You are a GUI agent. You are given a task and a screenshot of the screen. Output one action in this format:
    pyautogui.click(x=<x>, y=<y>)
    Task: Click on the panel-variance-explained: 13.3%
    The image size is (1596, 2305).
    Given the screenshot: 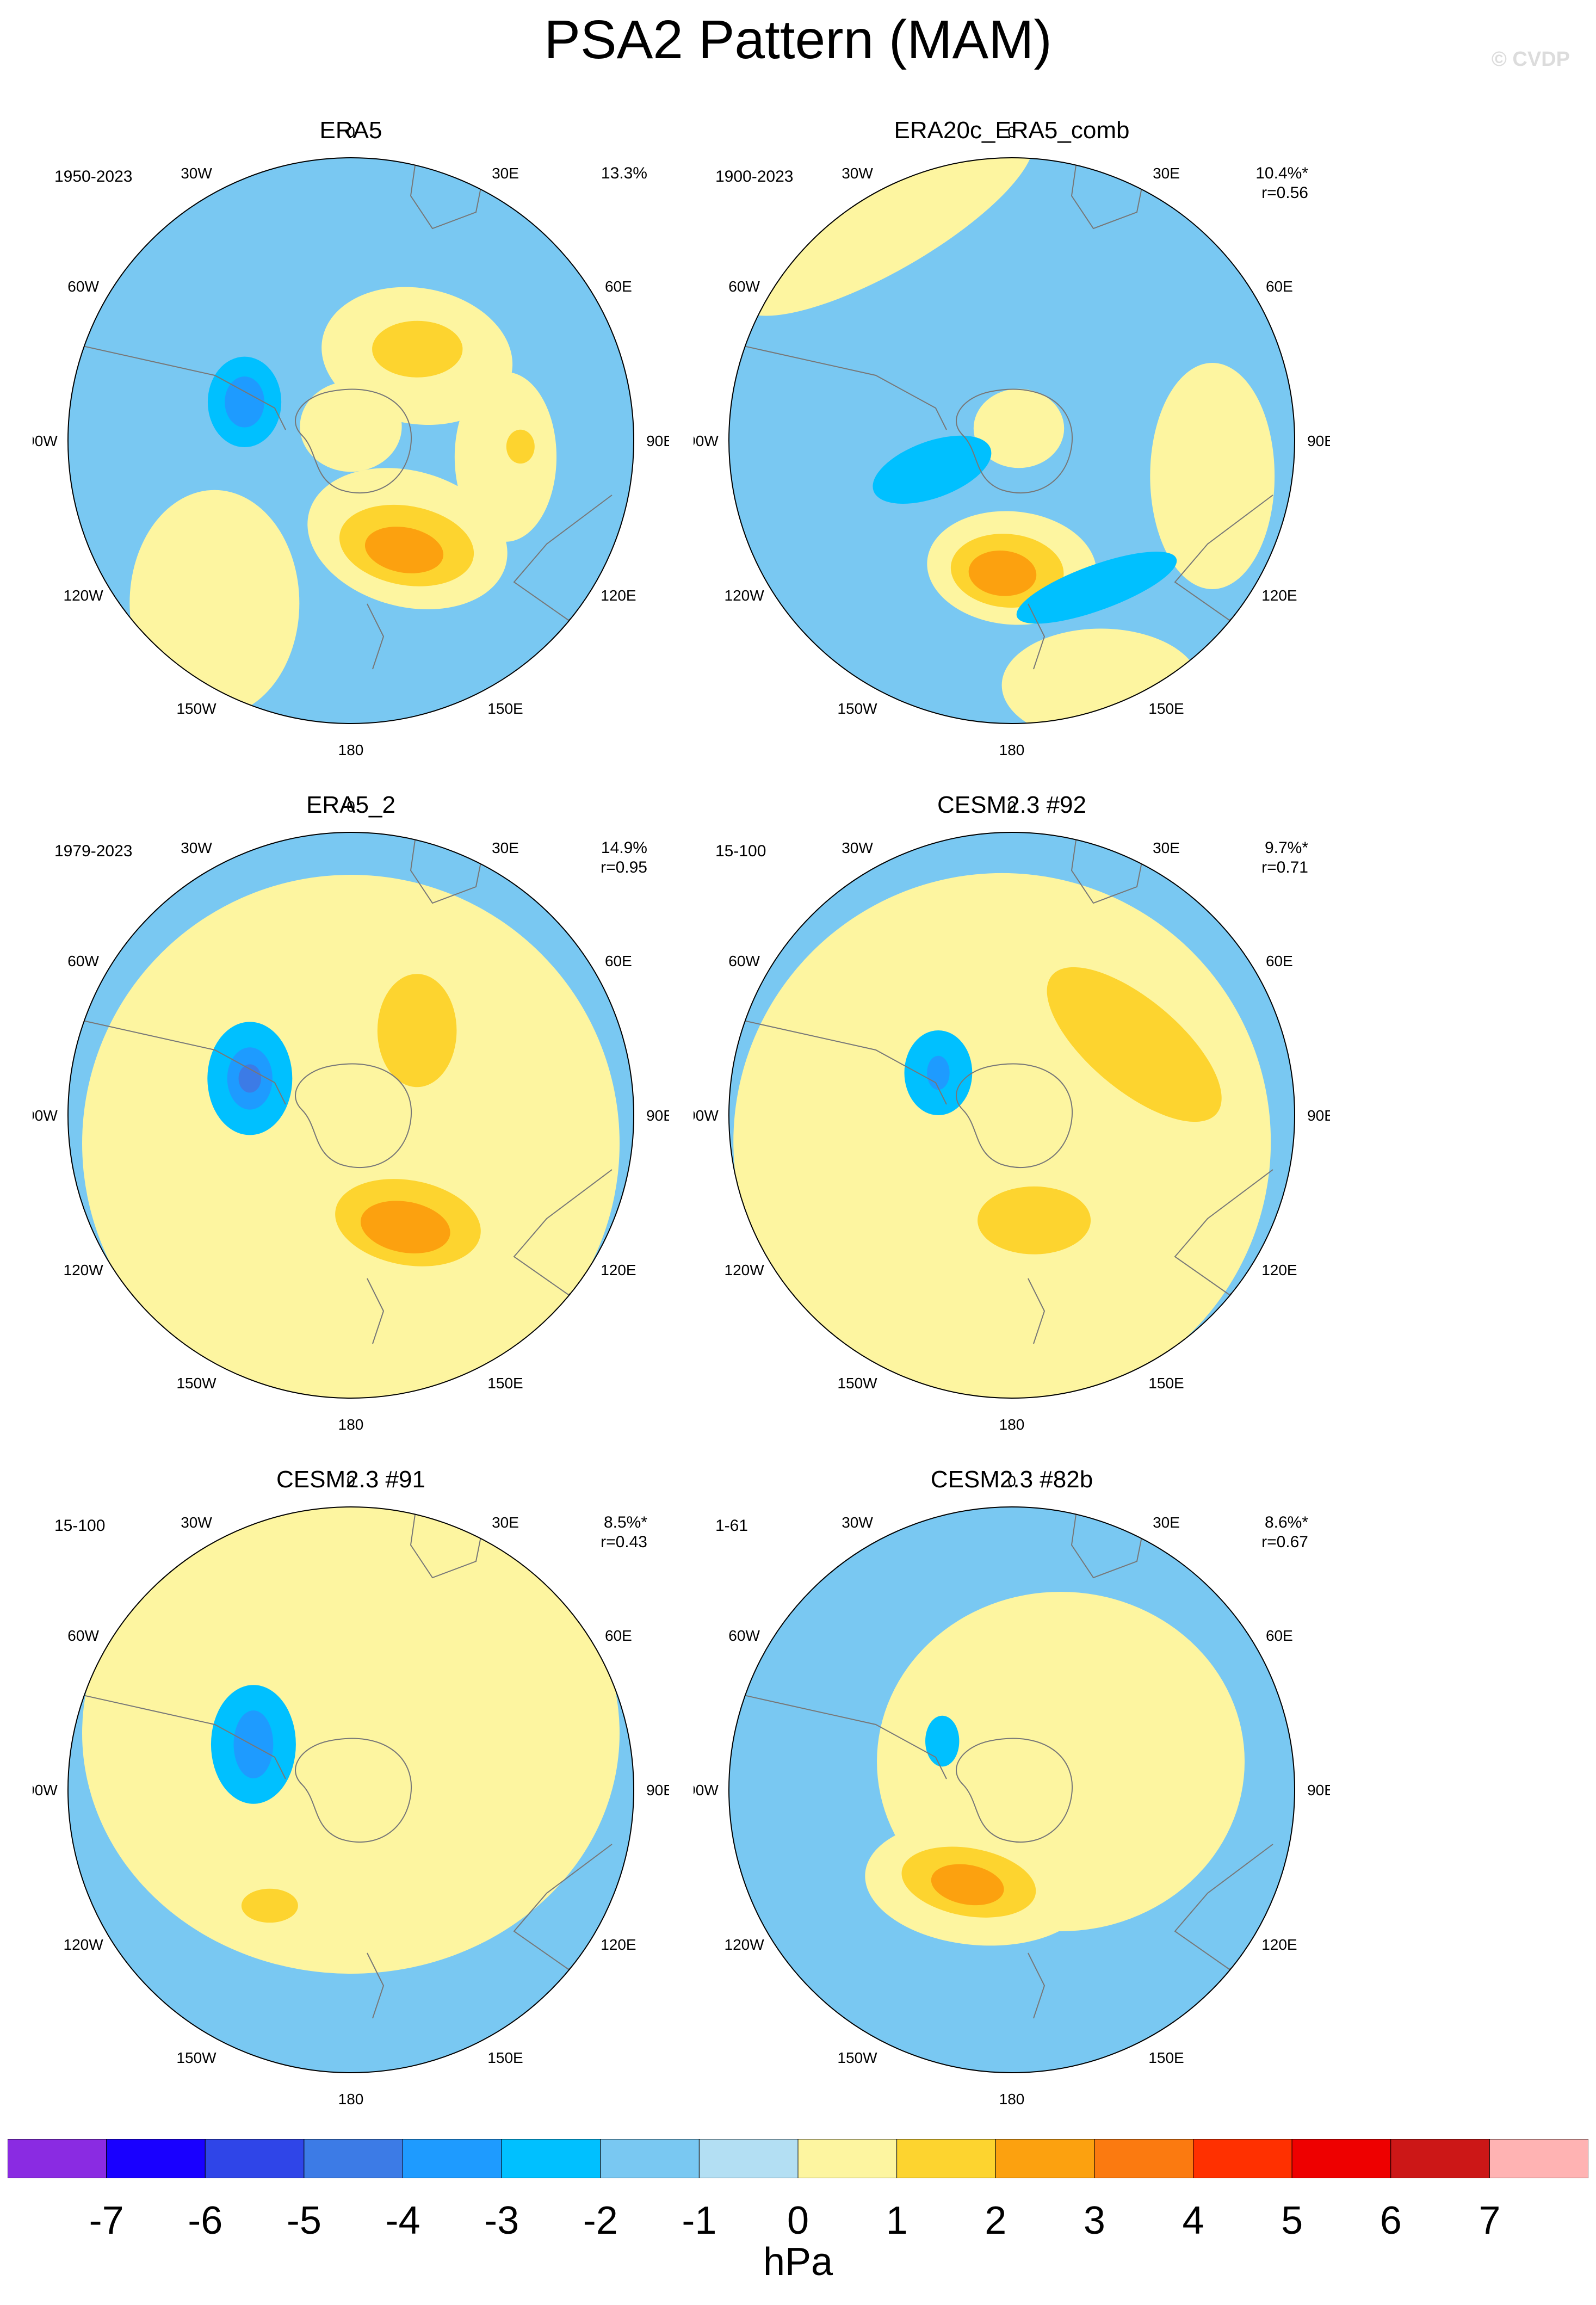 What is the action you would take?
    pyautogui.click(x=624, y=173)
    